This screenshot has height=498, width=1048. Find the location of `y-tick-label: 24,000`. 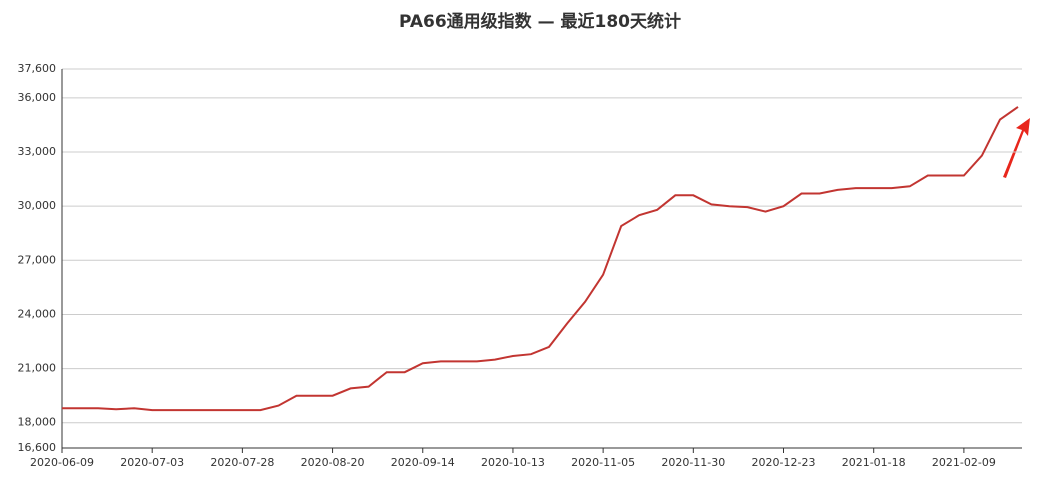

y-tick-label: 24,000 is located at coordinates (37, 313).